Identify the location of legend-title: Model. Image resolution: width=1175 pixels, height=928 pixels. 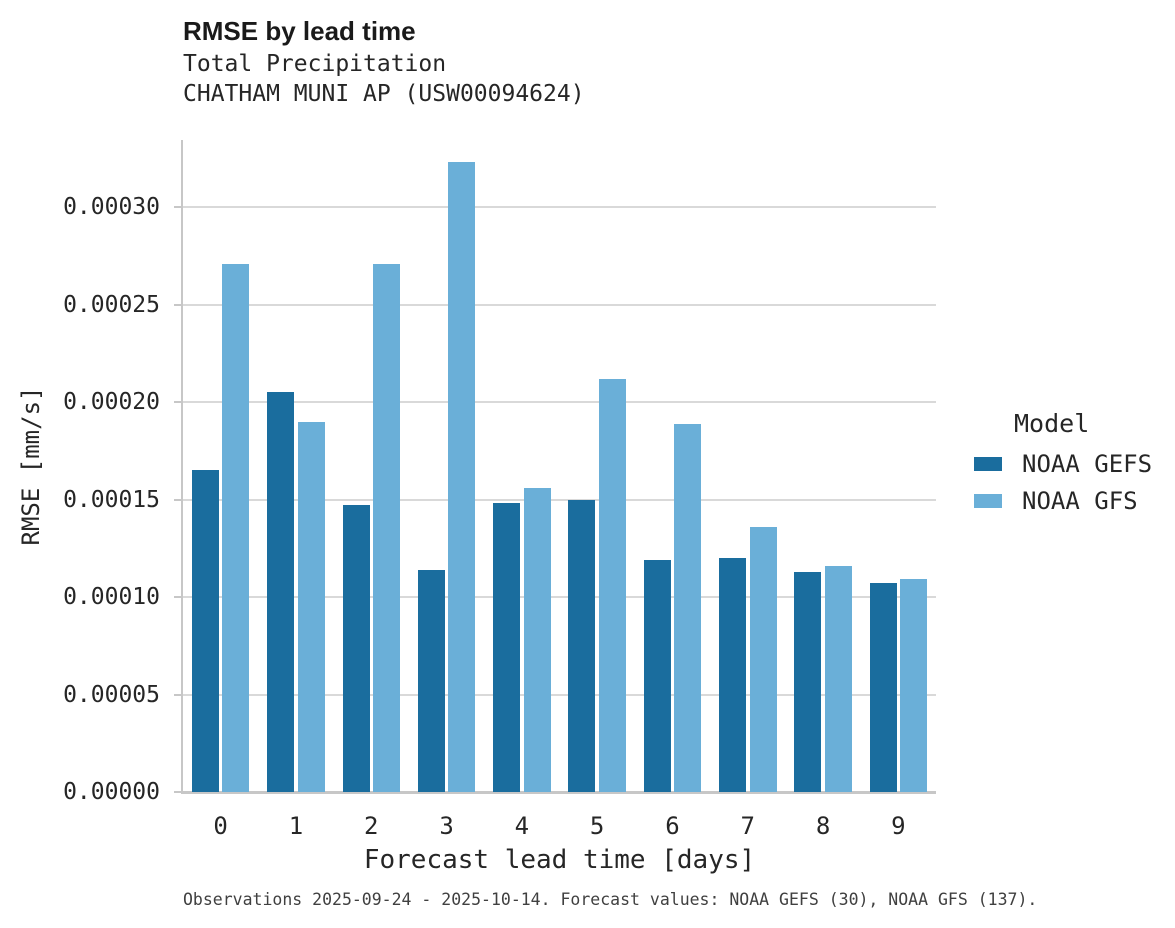
(1052, 423).